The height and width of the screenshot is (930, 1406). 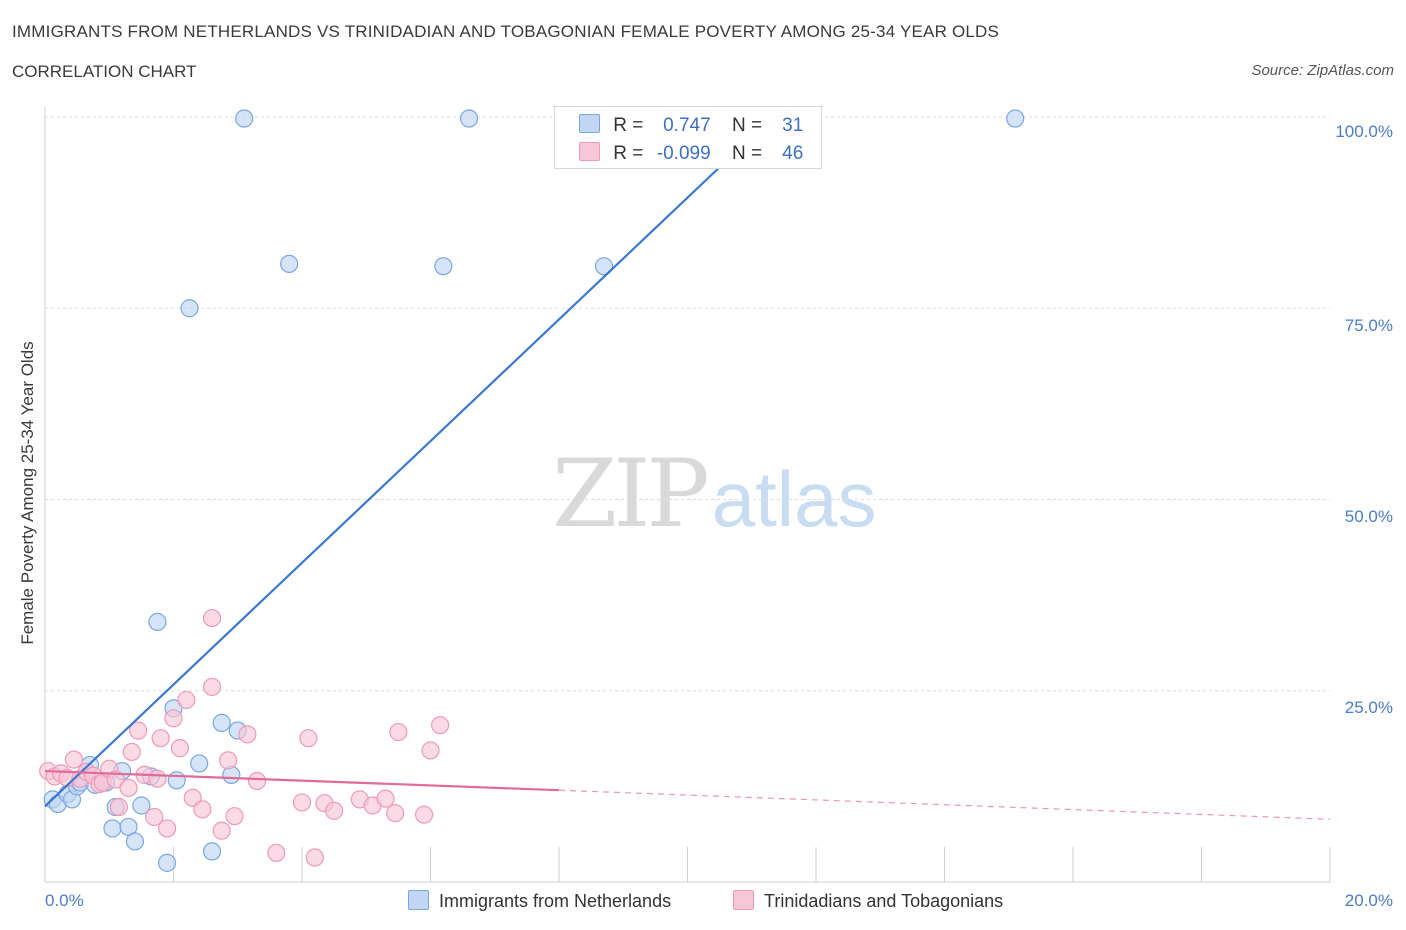 I want to click on correlation-legend: R = 0.747 N = 31 R = -0.099 N = 46, so click(x=688, y=137).